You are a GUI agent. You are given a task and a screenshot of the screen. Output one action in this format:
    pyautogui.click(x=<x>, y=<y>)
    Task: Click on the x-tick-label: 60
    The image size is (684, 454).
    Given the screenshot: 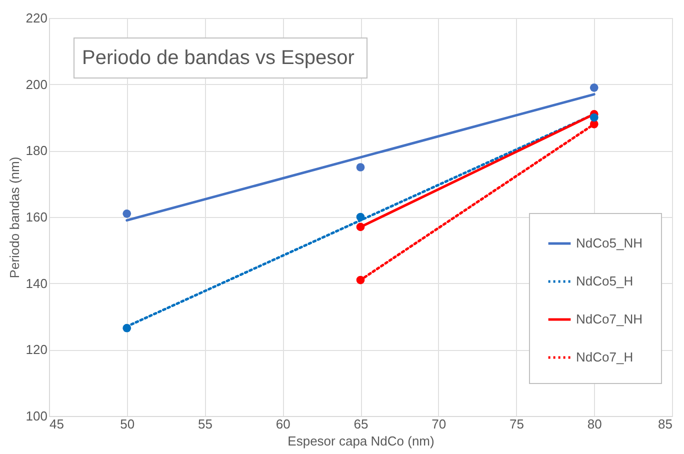 What is the action you would take?
    pyautogui.click(x=283, y=424)
    